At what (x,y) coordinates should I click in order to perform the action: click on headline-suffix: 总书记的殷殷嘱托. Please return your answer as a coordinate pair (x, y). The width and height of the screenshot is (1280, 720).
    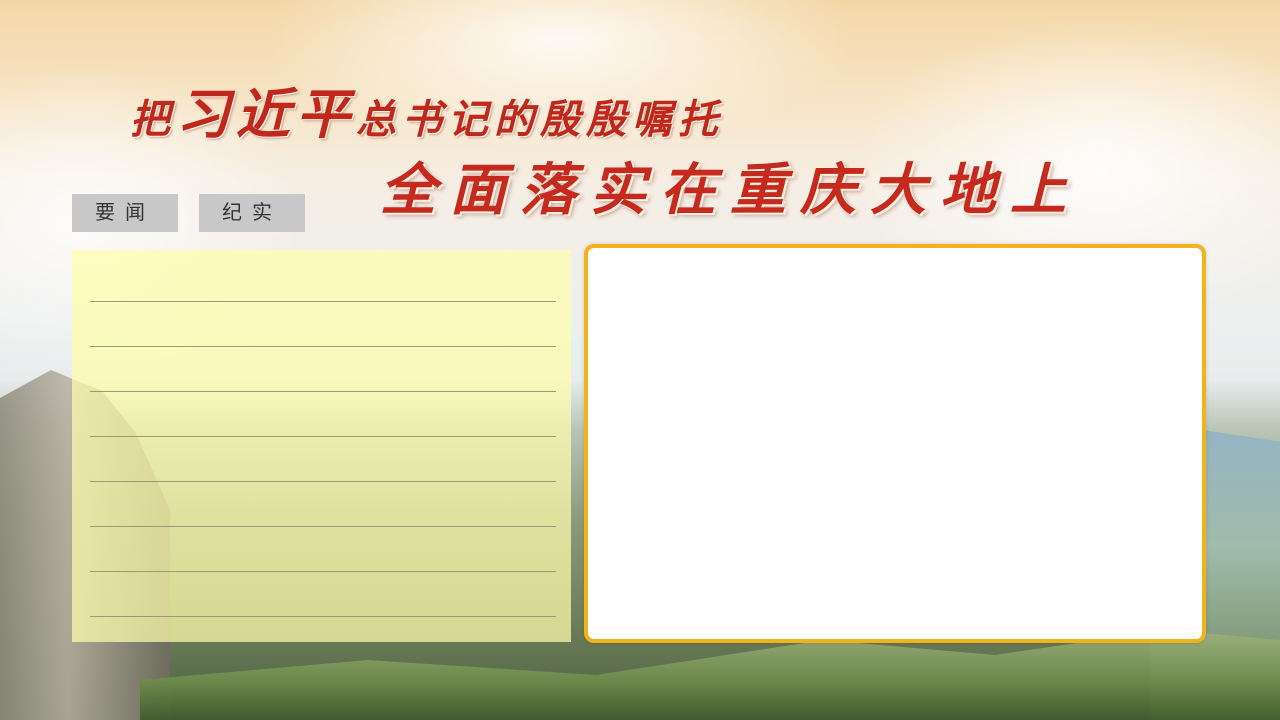
    Looking at the image, I should click on (540, 119).